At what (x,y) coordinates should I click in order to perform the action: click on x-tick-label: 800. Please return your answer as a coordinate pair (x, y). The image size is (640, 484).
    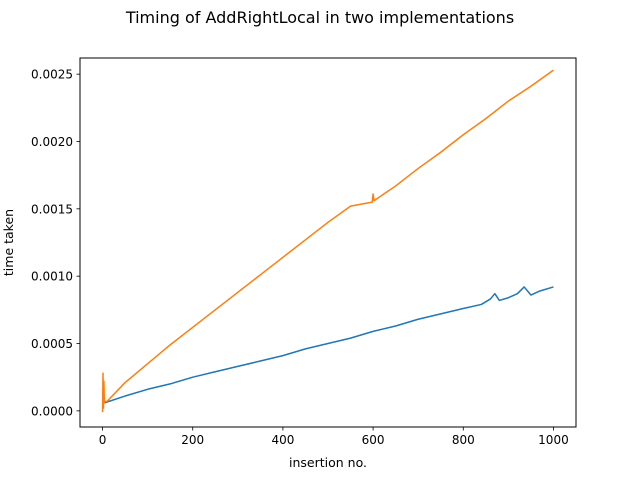
    Looking at the image, I should click on (463, 440).